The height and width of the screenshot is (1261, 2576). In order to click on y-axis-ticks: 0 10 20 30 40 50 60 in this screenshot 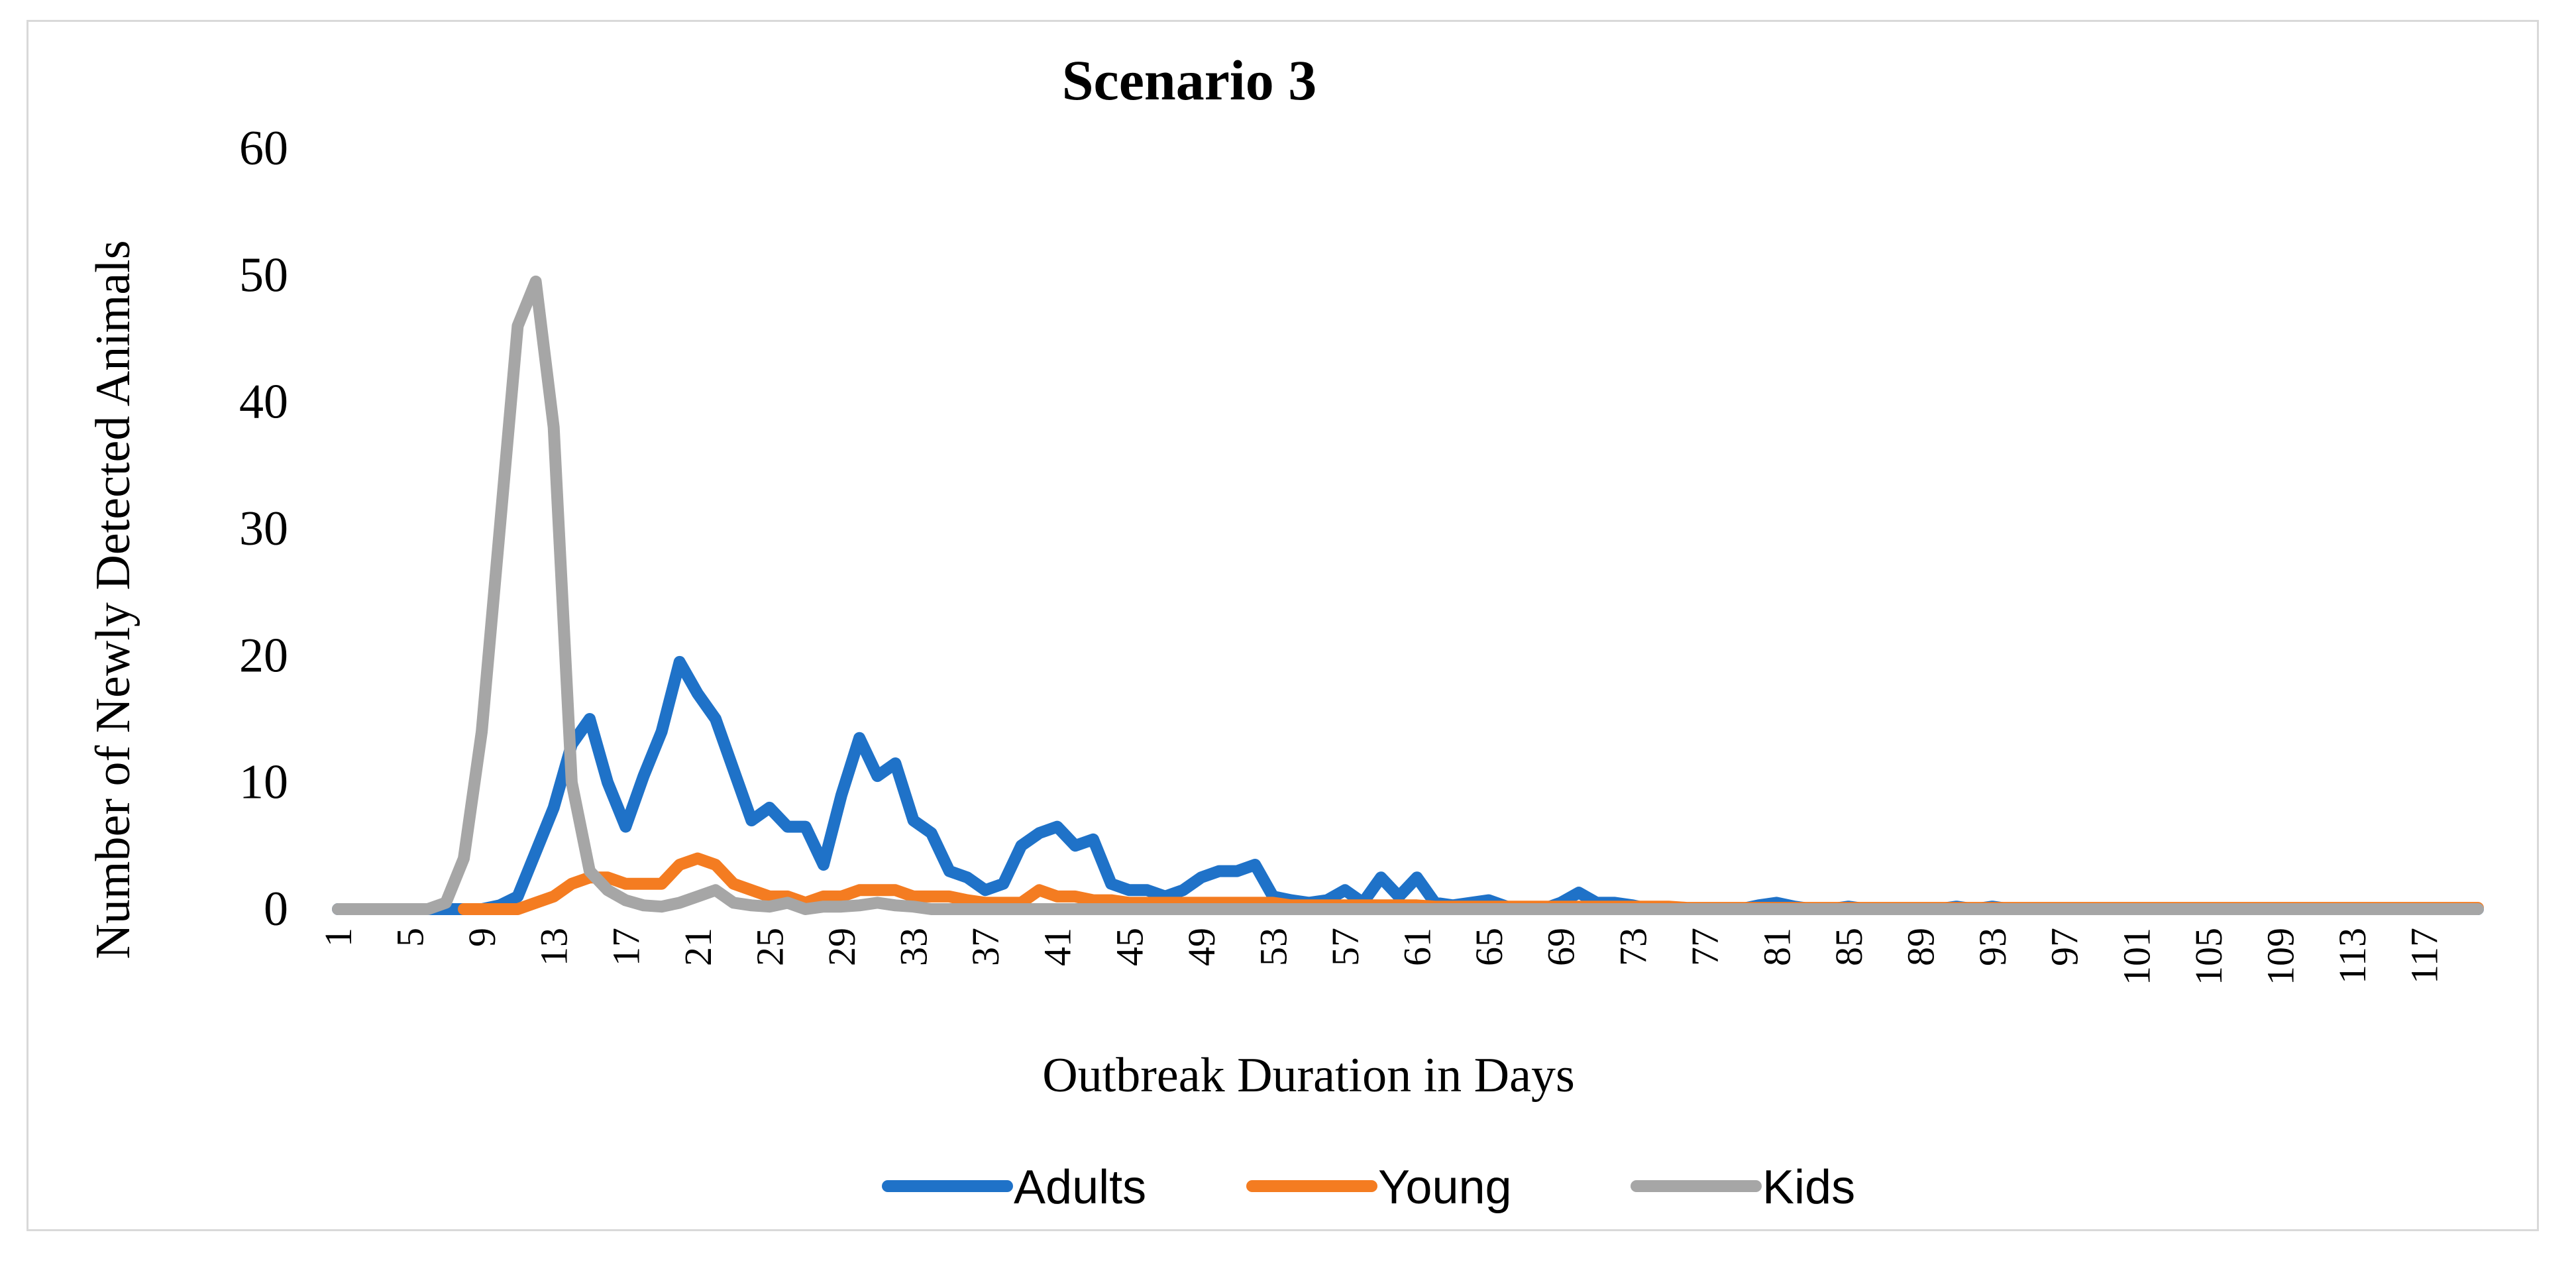, I will do `click(263, 528)`.